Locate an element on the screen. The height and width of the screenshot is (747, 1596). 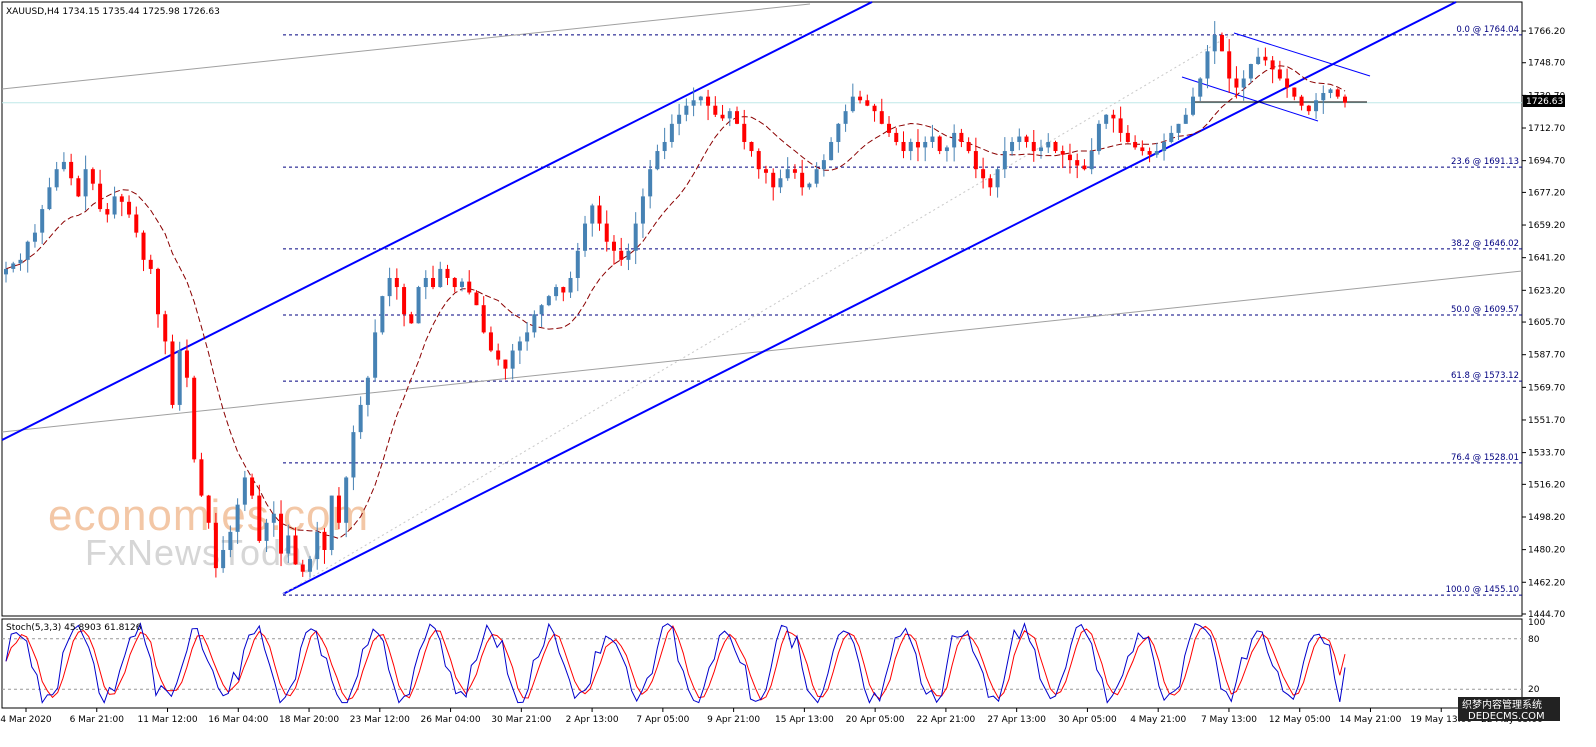
time-tick-label: 19 May 13:00 is located at coordinates (1441, 720).